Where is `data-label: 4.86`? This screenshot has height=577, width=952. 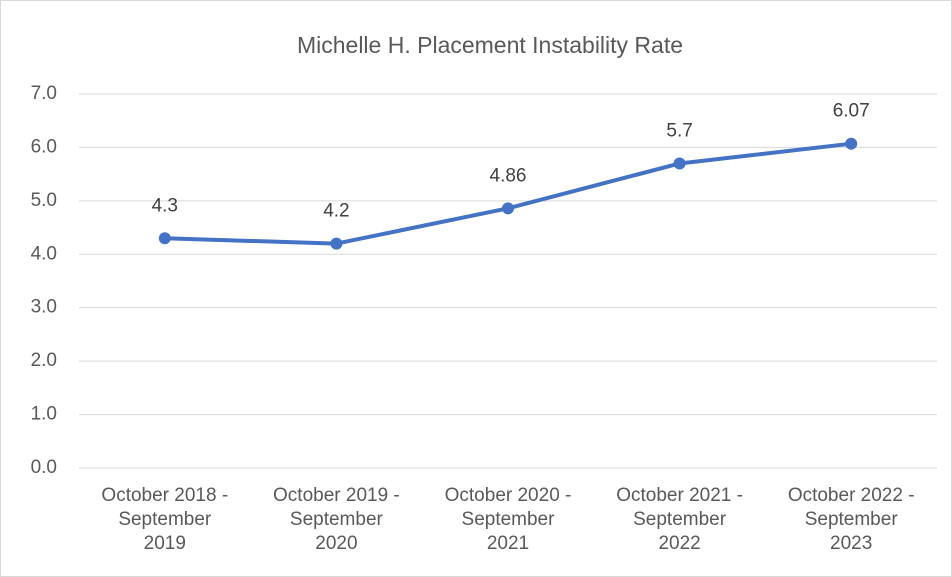 data-label: 4.86 is located at coordinates (508, 175).